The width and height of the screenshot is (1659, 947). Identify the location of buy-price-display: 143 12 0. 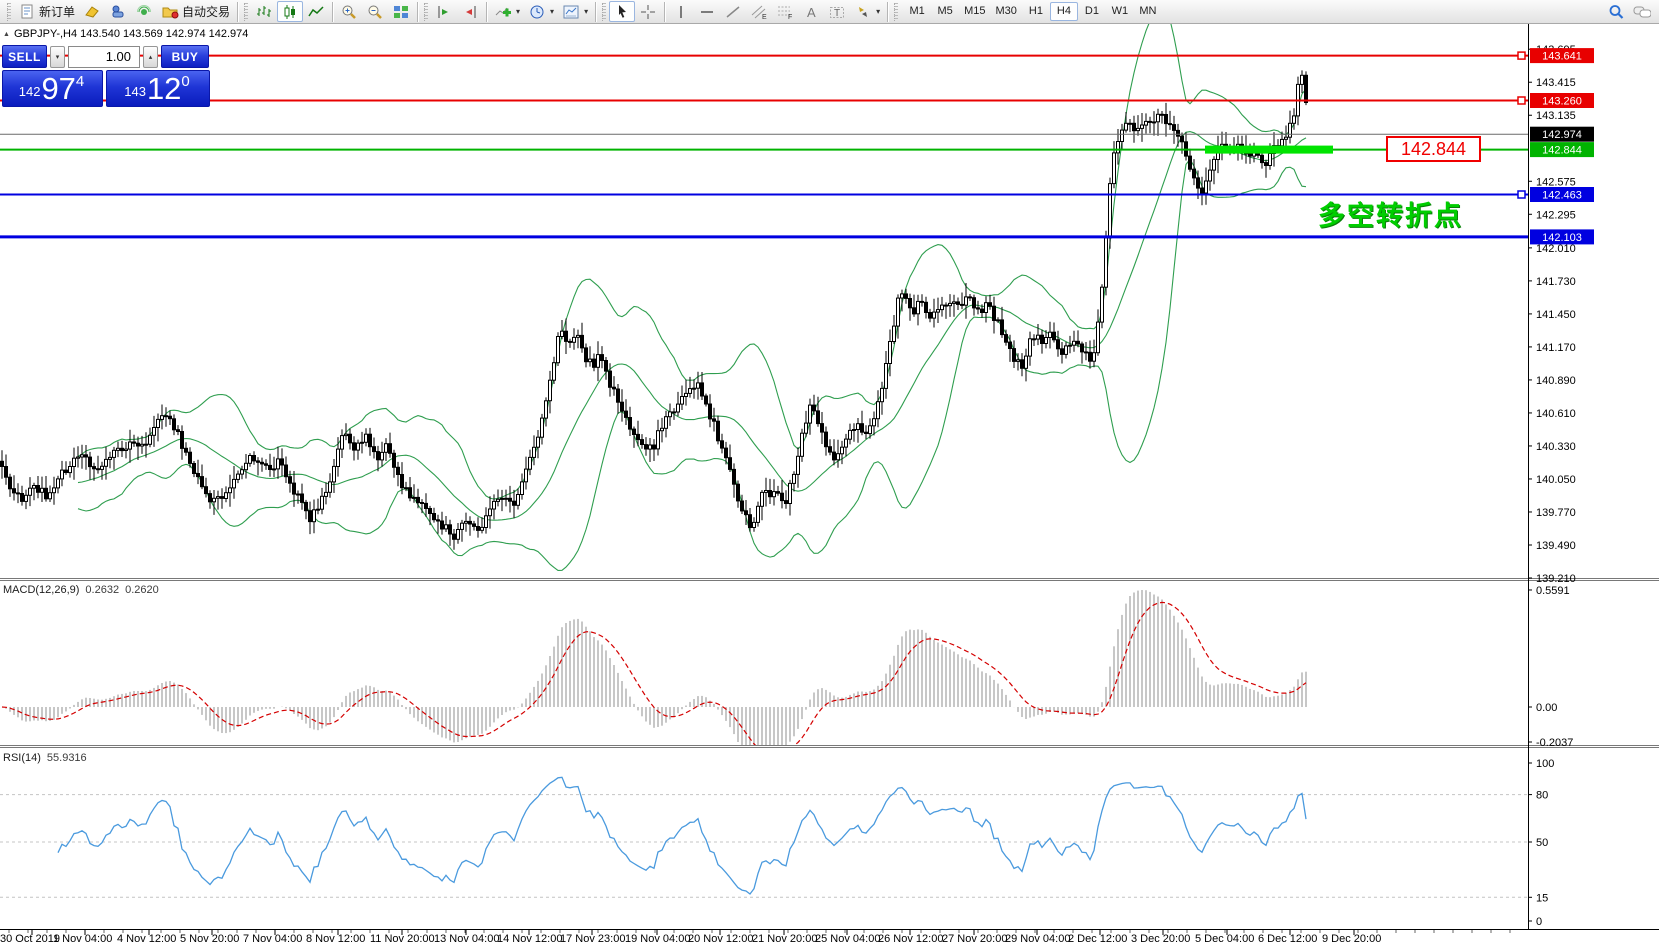
(158, 88).